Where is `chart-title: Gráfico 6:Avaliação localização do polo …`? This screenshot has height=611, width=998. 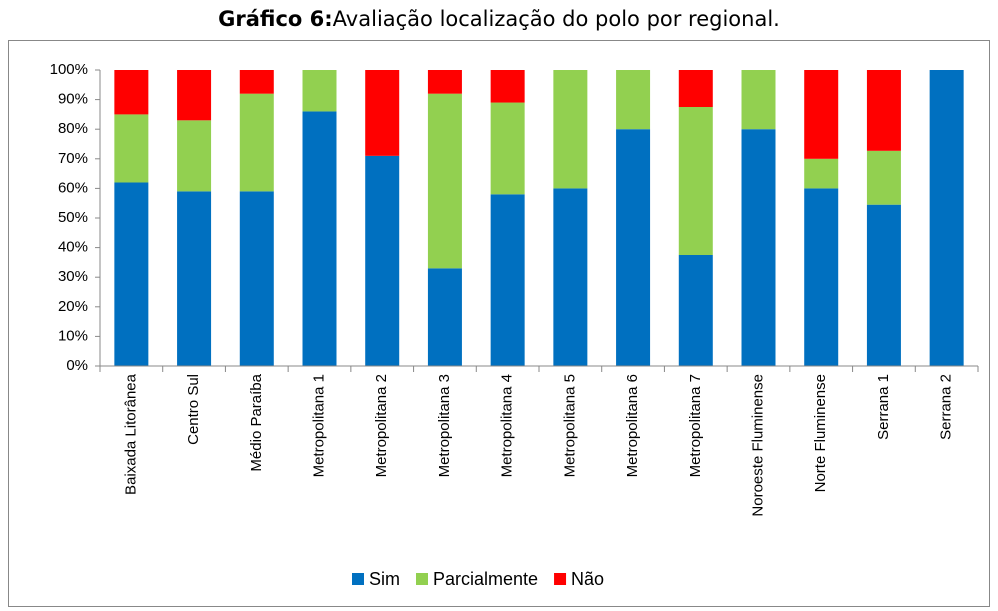
chart-title: Gráfico 6:Avaliação localização do polo … is located at coordinates (499, 19).